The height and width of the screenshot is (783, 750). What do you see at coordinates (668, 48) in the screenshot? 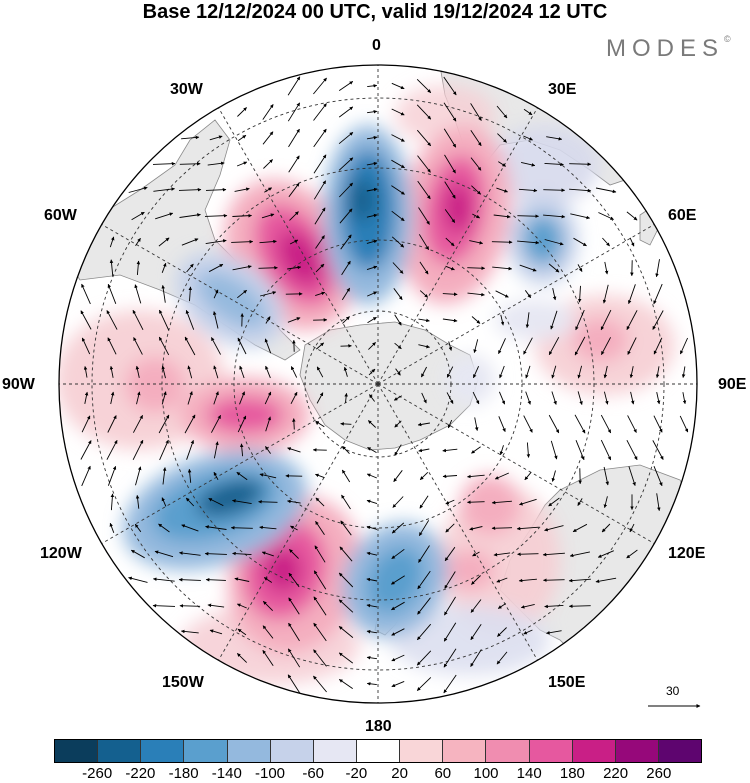
I see `modes-logo: MODES©` at bounding box center [668, 48].